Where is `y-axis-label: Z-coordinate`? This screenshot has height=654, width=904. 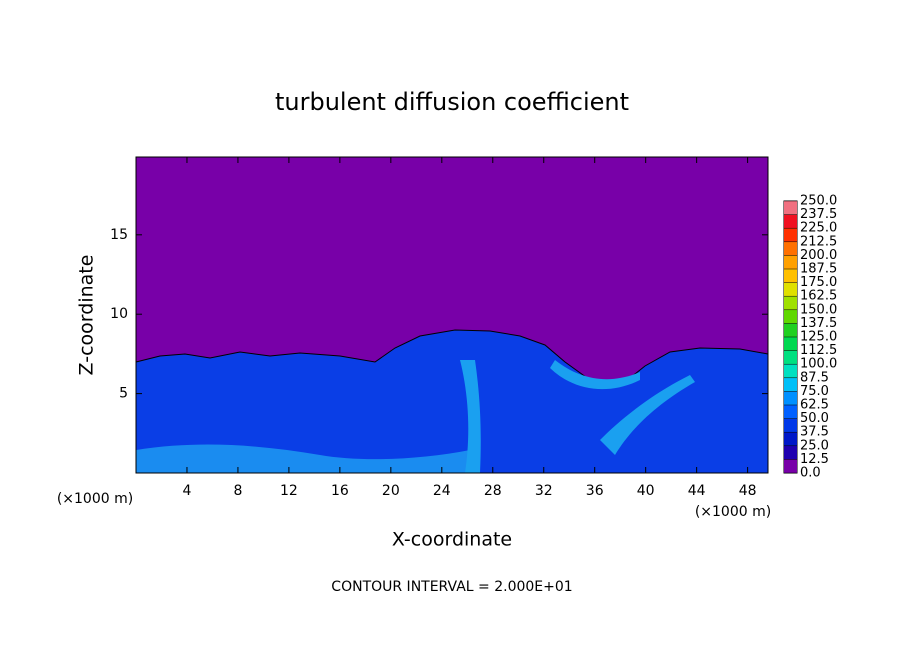
y-axis-label: Z-coordinate is located at coordinates (87, 315).